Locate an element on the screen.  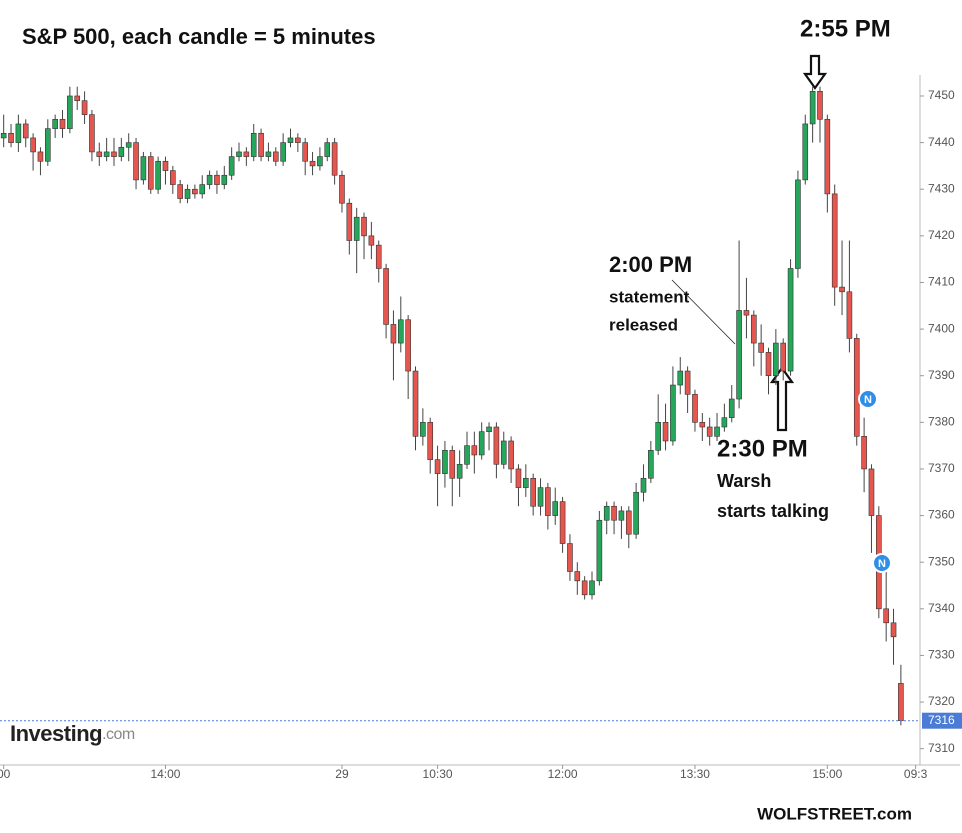
x-tick-label: 00 is located at coordinates (5, 774).